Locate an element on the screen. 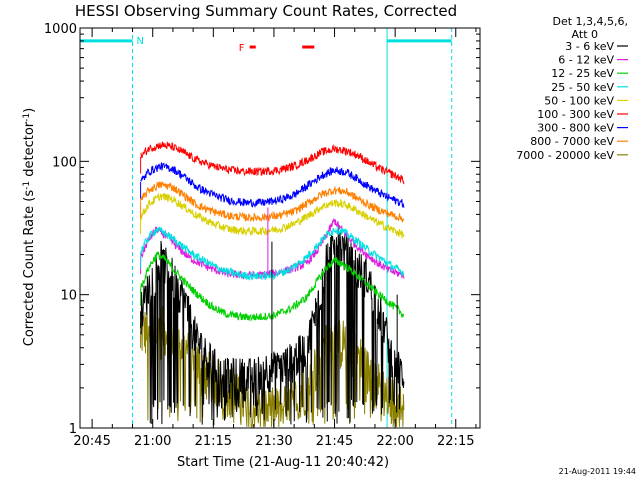 This screenshot has width=640, height=480. legend-item-label: 12 - 25 keV is located at coordinates (582, 73).